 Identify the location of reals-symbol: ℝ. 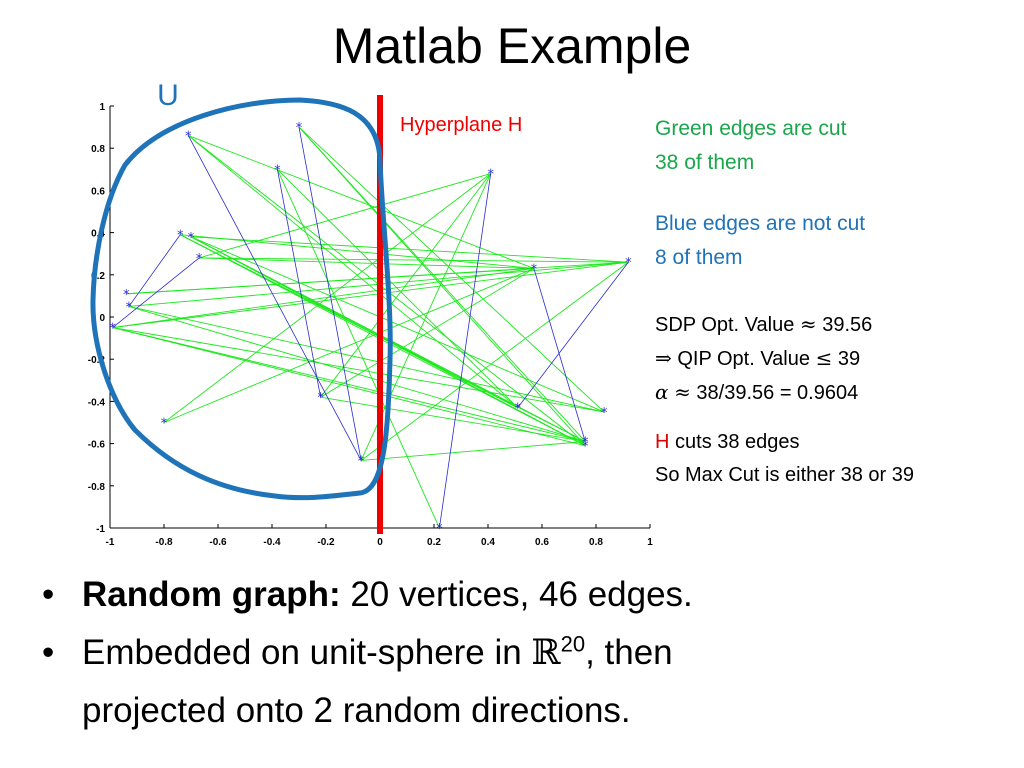
(546, 653).